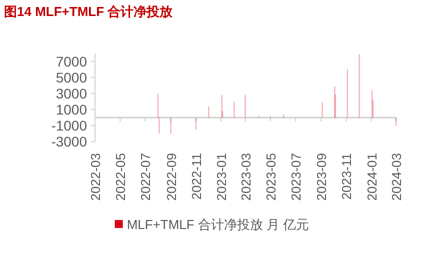  What do you see at coordinates (146, 177) in the screenshot?
I see `x-tick-label: 2022-07` at bounding box center [146, 177].